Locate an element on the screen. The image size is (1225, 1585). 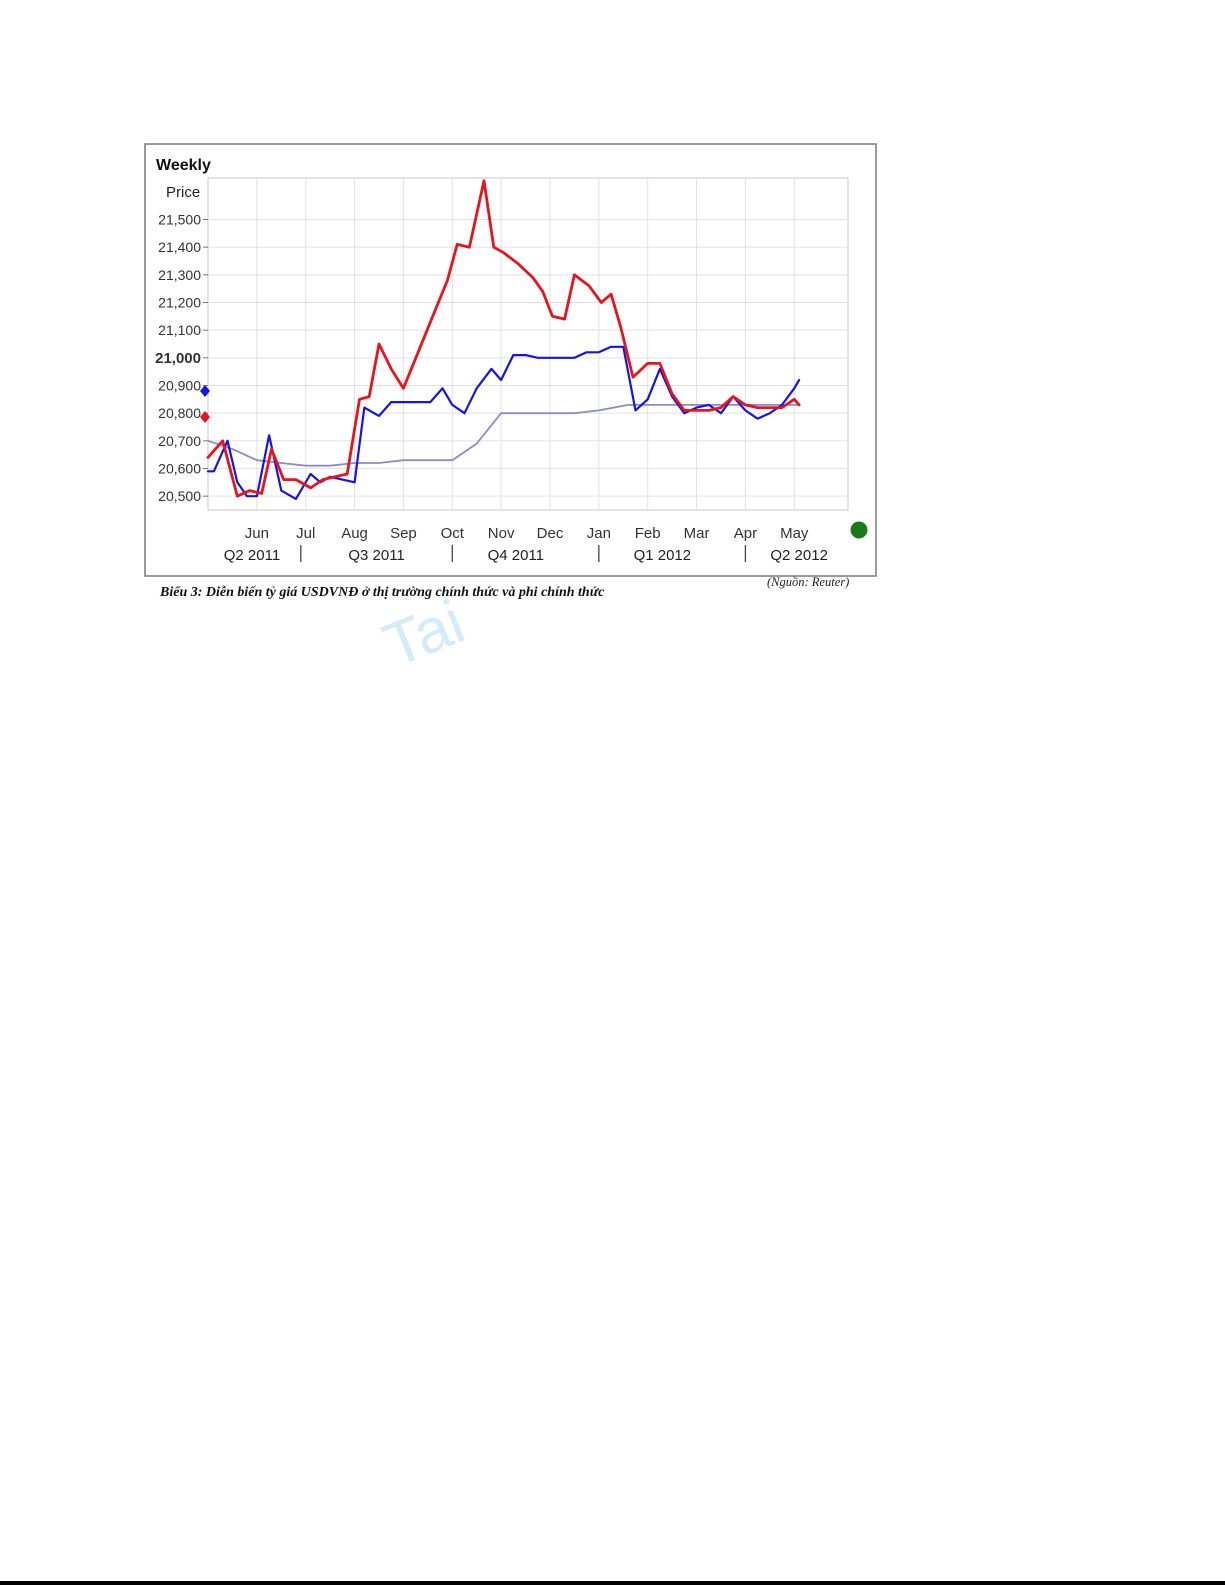
blue-price-marker-icon is located at coordinates (205, 391).